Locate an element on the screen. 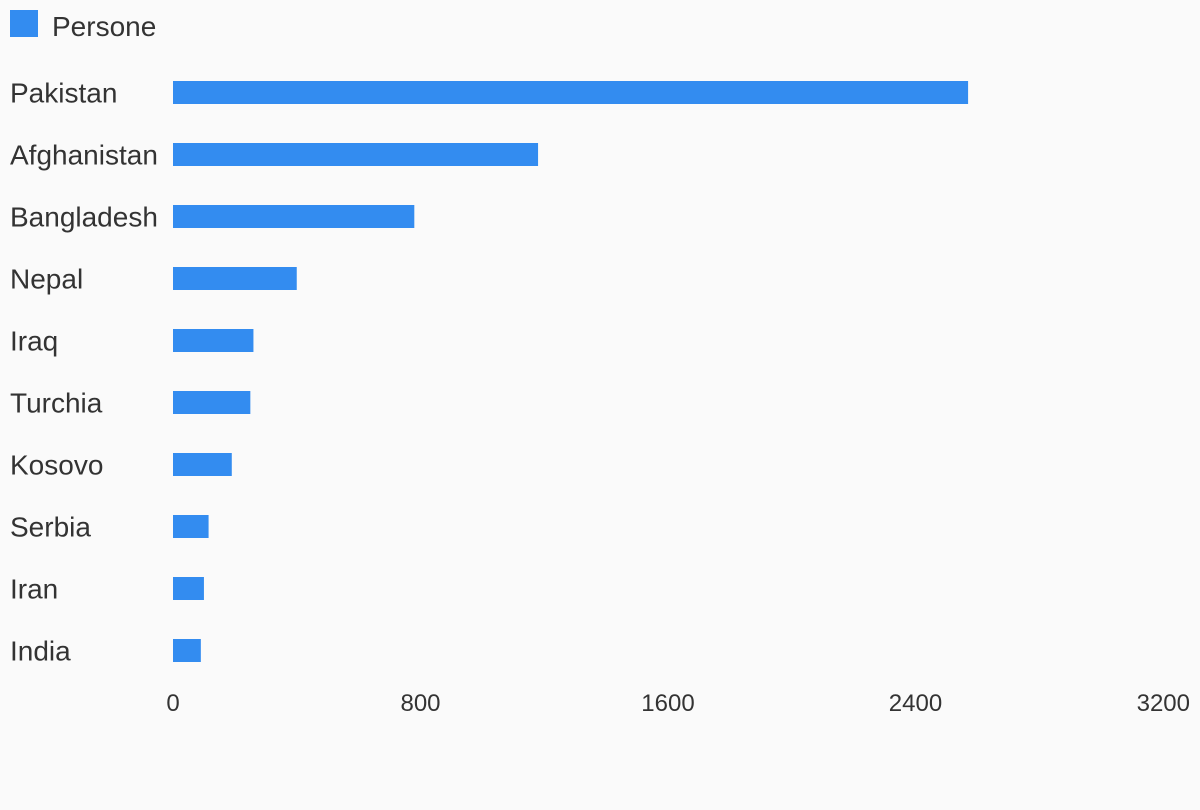 The image size is (1200, 810). legend-swatch is located at coordinates (24, 23).